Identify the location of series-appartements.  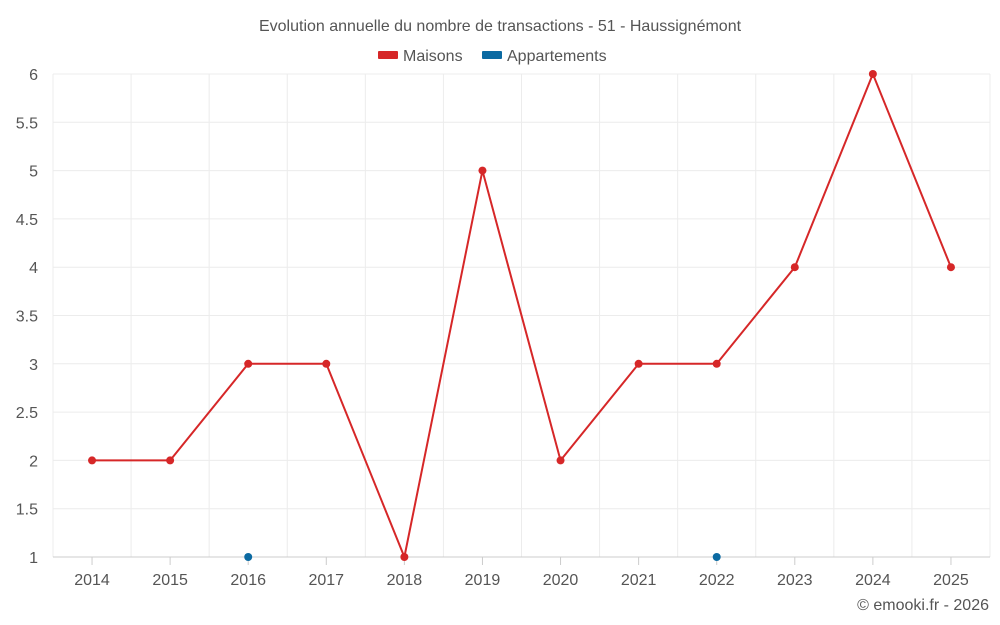
(482, 557).